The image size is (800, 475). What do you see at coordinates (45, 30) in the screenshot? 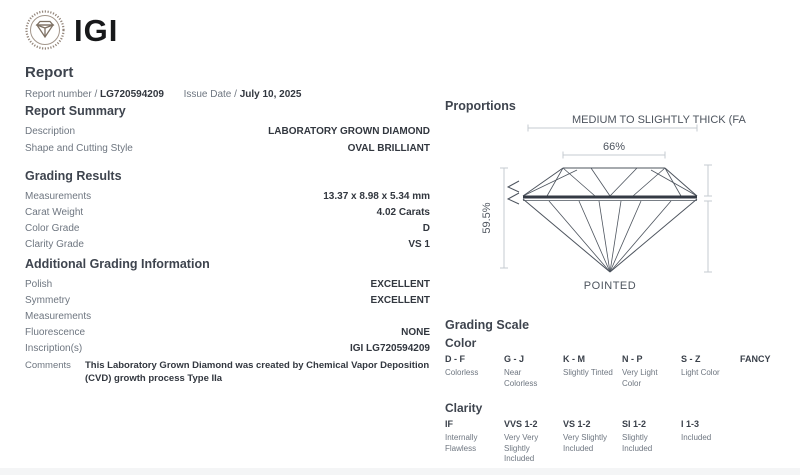
I see `igi-seal-icon` at bounding box center [45, 30].